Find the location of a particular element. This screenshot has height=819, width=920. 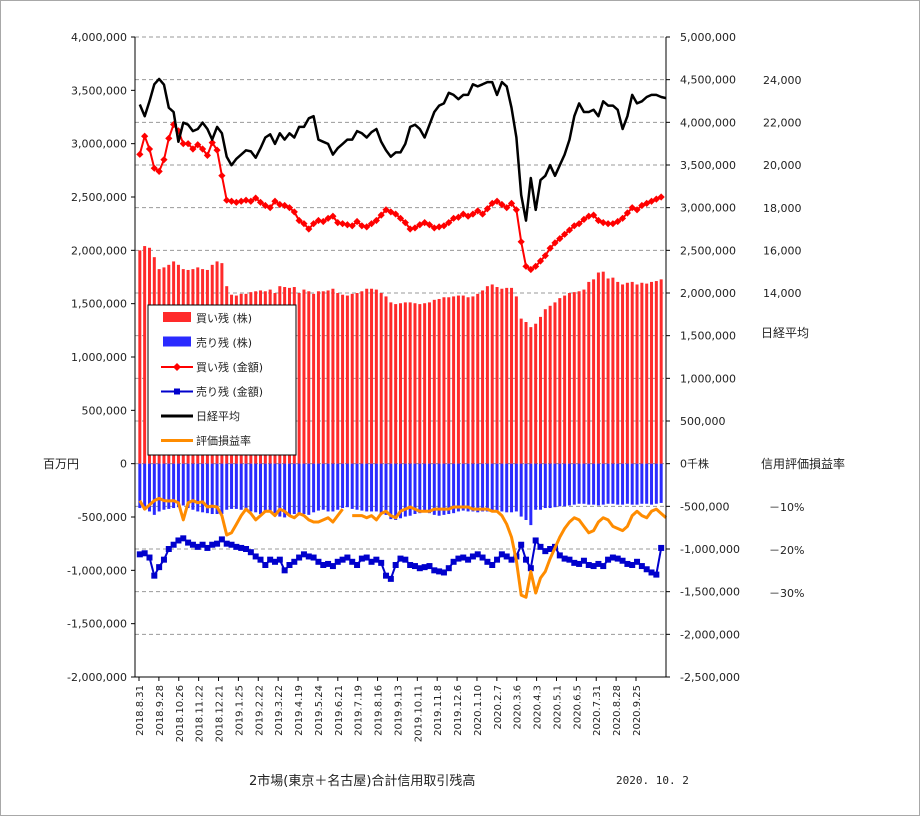

legend-label: 買い残 (株) is located at coordinates (224, 318).